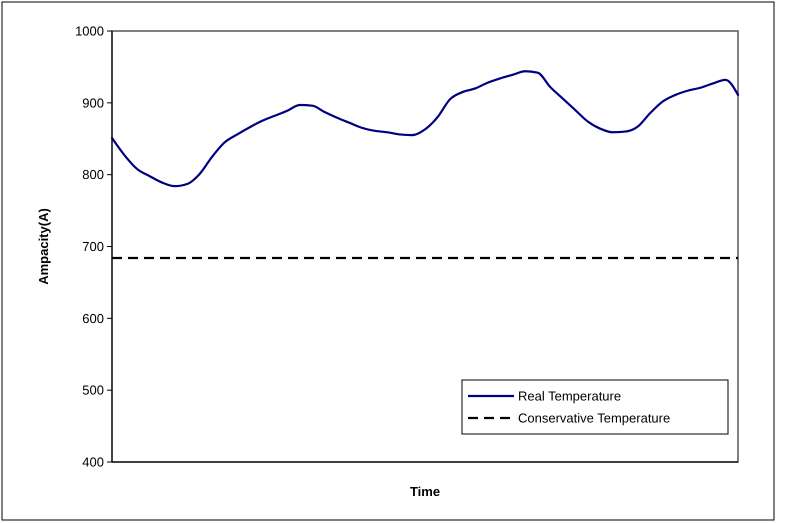  What do you see at coordinates (89, 31) in the screenshot?
I see `y-tick-label: 1000` at bounding box center [89, 31].